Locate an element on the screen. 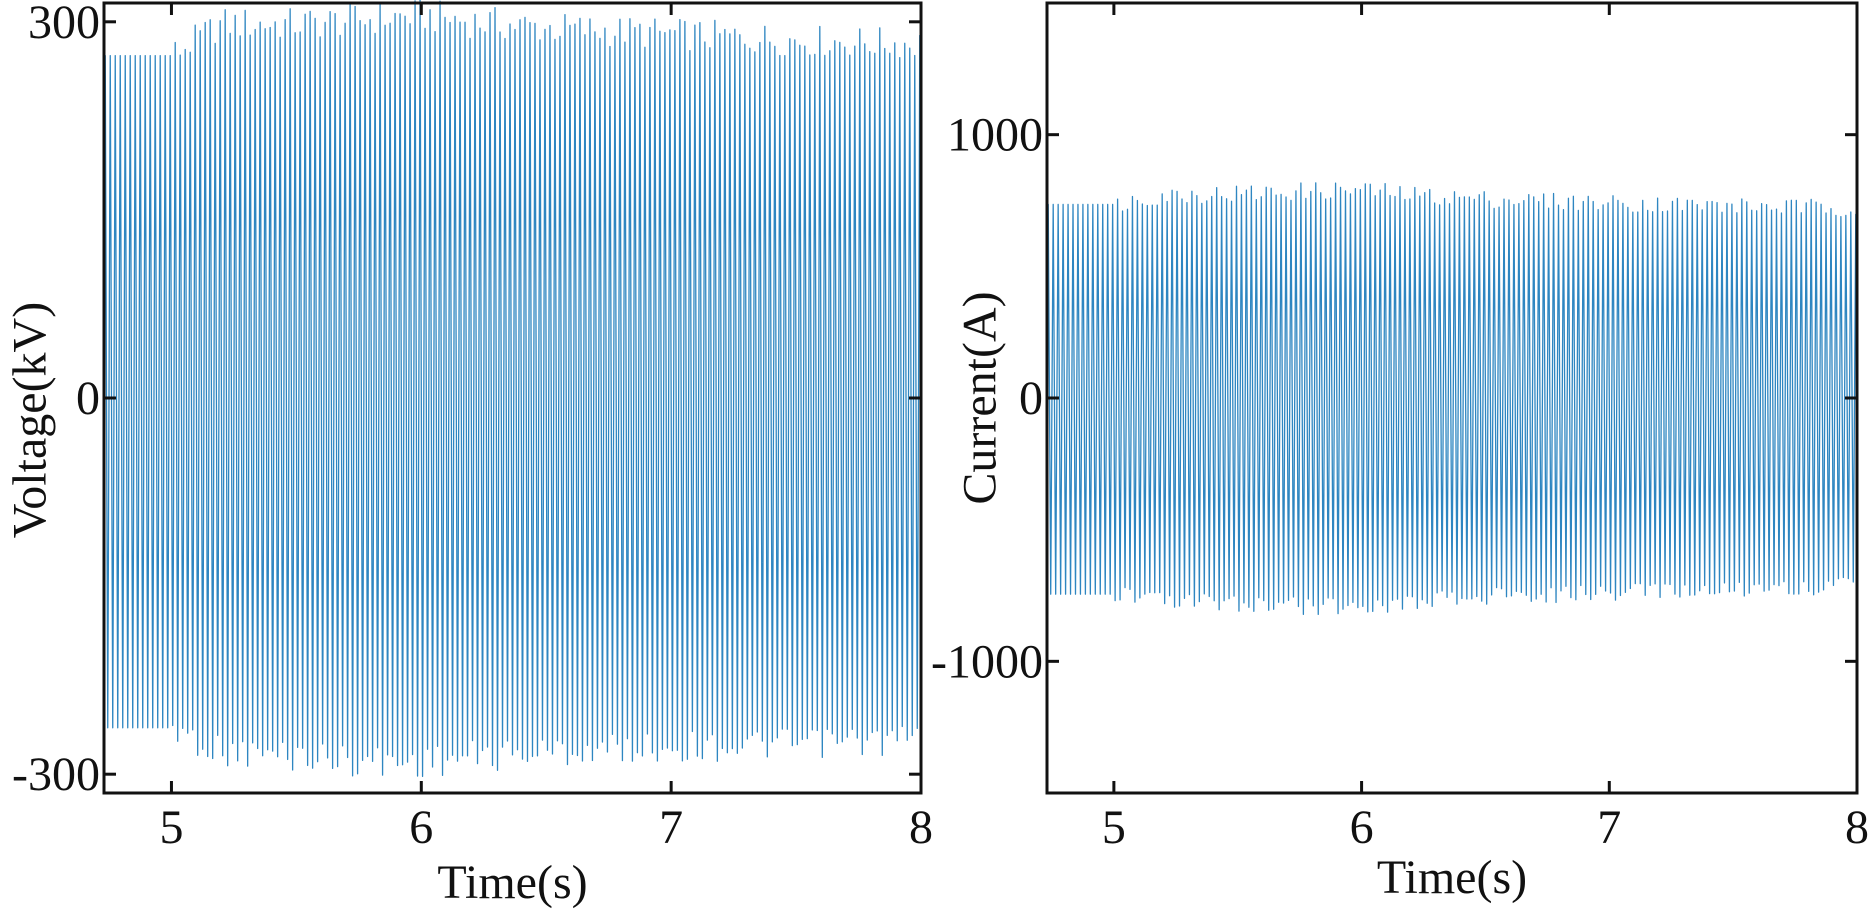 The width and height of the screenshot is (1876, 915). current-x-tick-label: 6 is located at coordinates (1362, 827).